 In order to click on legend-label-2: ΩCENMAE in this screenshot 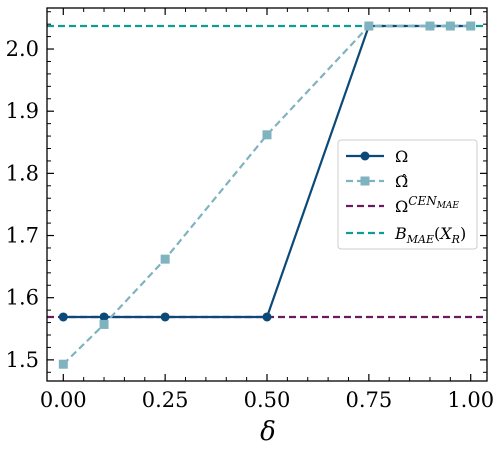, I will do `click(427, 205)`.